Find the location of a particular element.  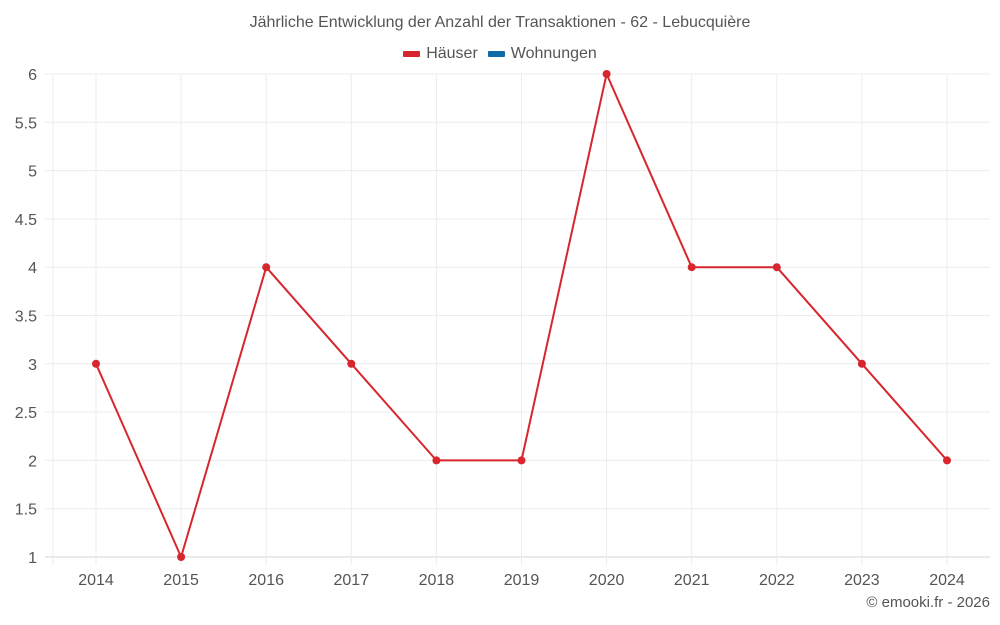

y-tick-label: 3.5 is located at coordinates (26, 317).